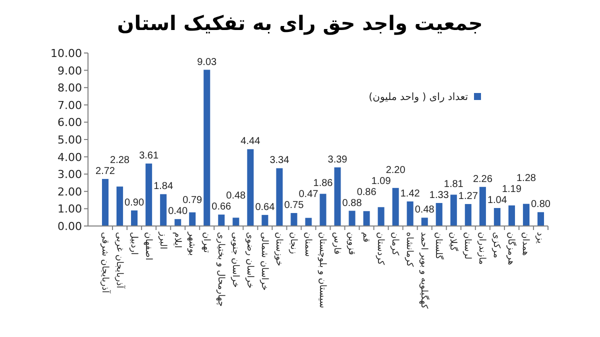 This screenshot has height=337, width=600. What do you see at coordinates (541, 204) in the screenshot?
I see `data-label: 0.80` at bounding box center [541, 204].